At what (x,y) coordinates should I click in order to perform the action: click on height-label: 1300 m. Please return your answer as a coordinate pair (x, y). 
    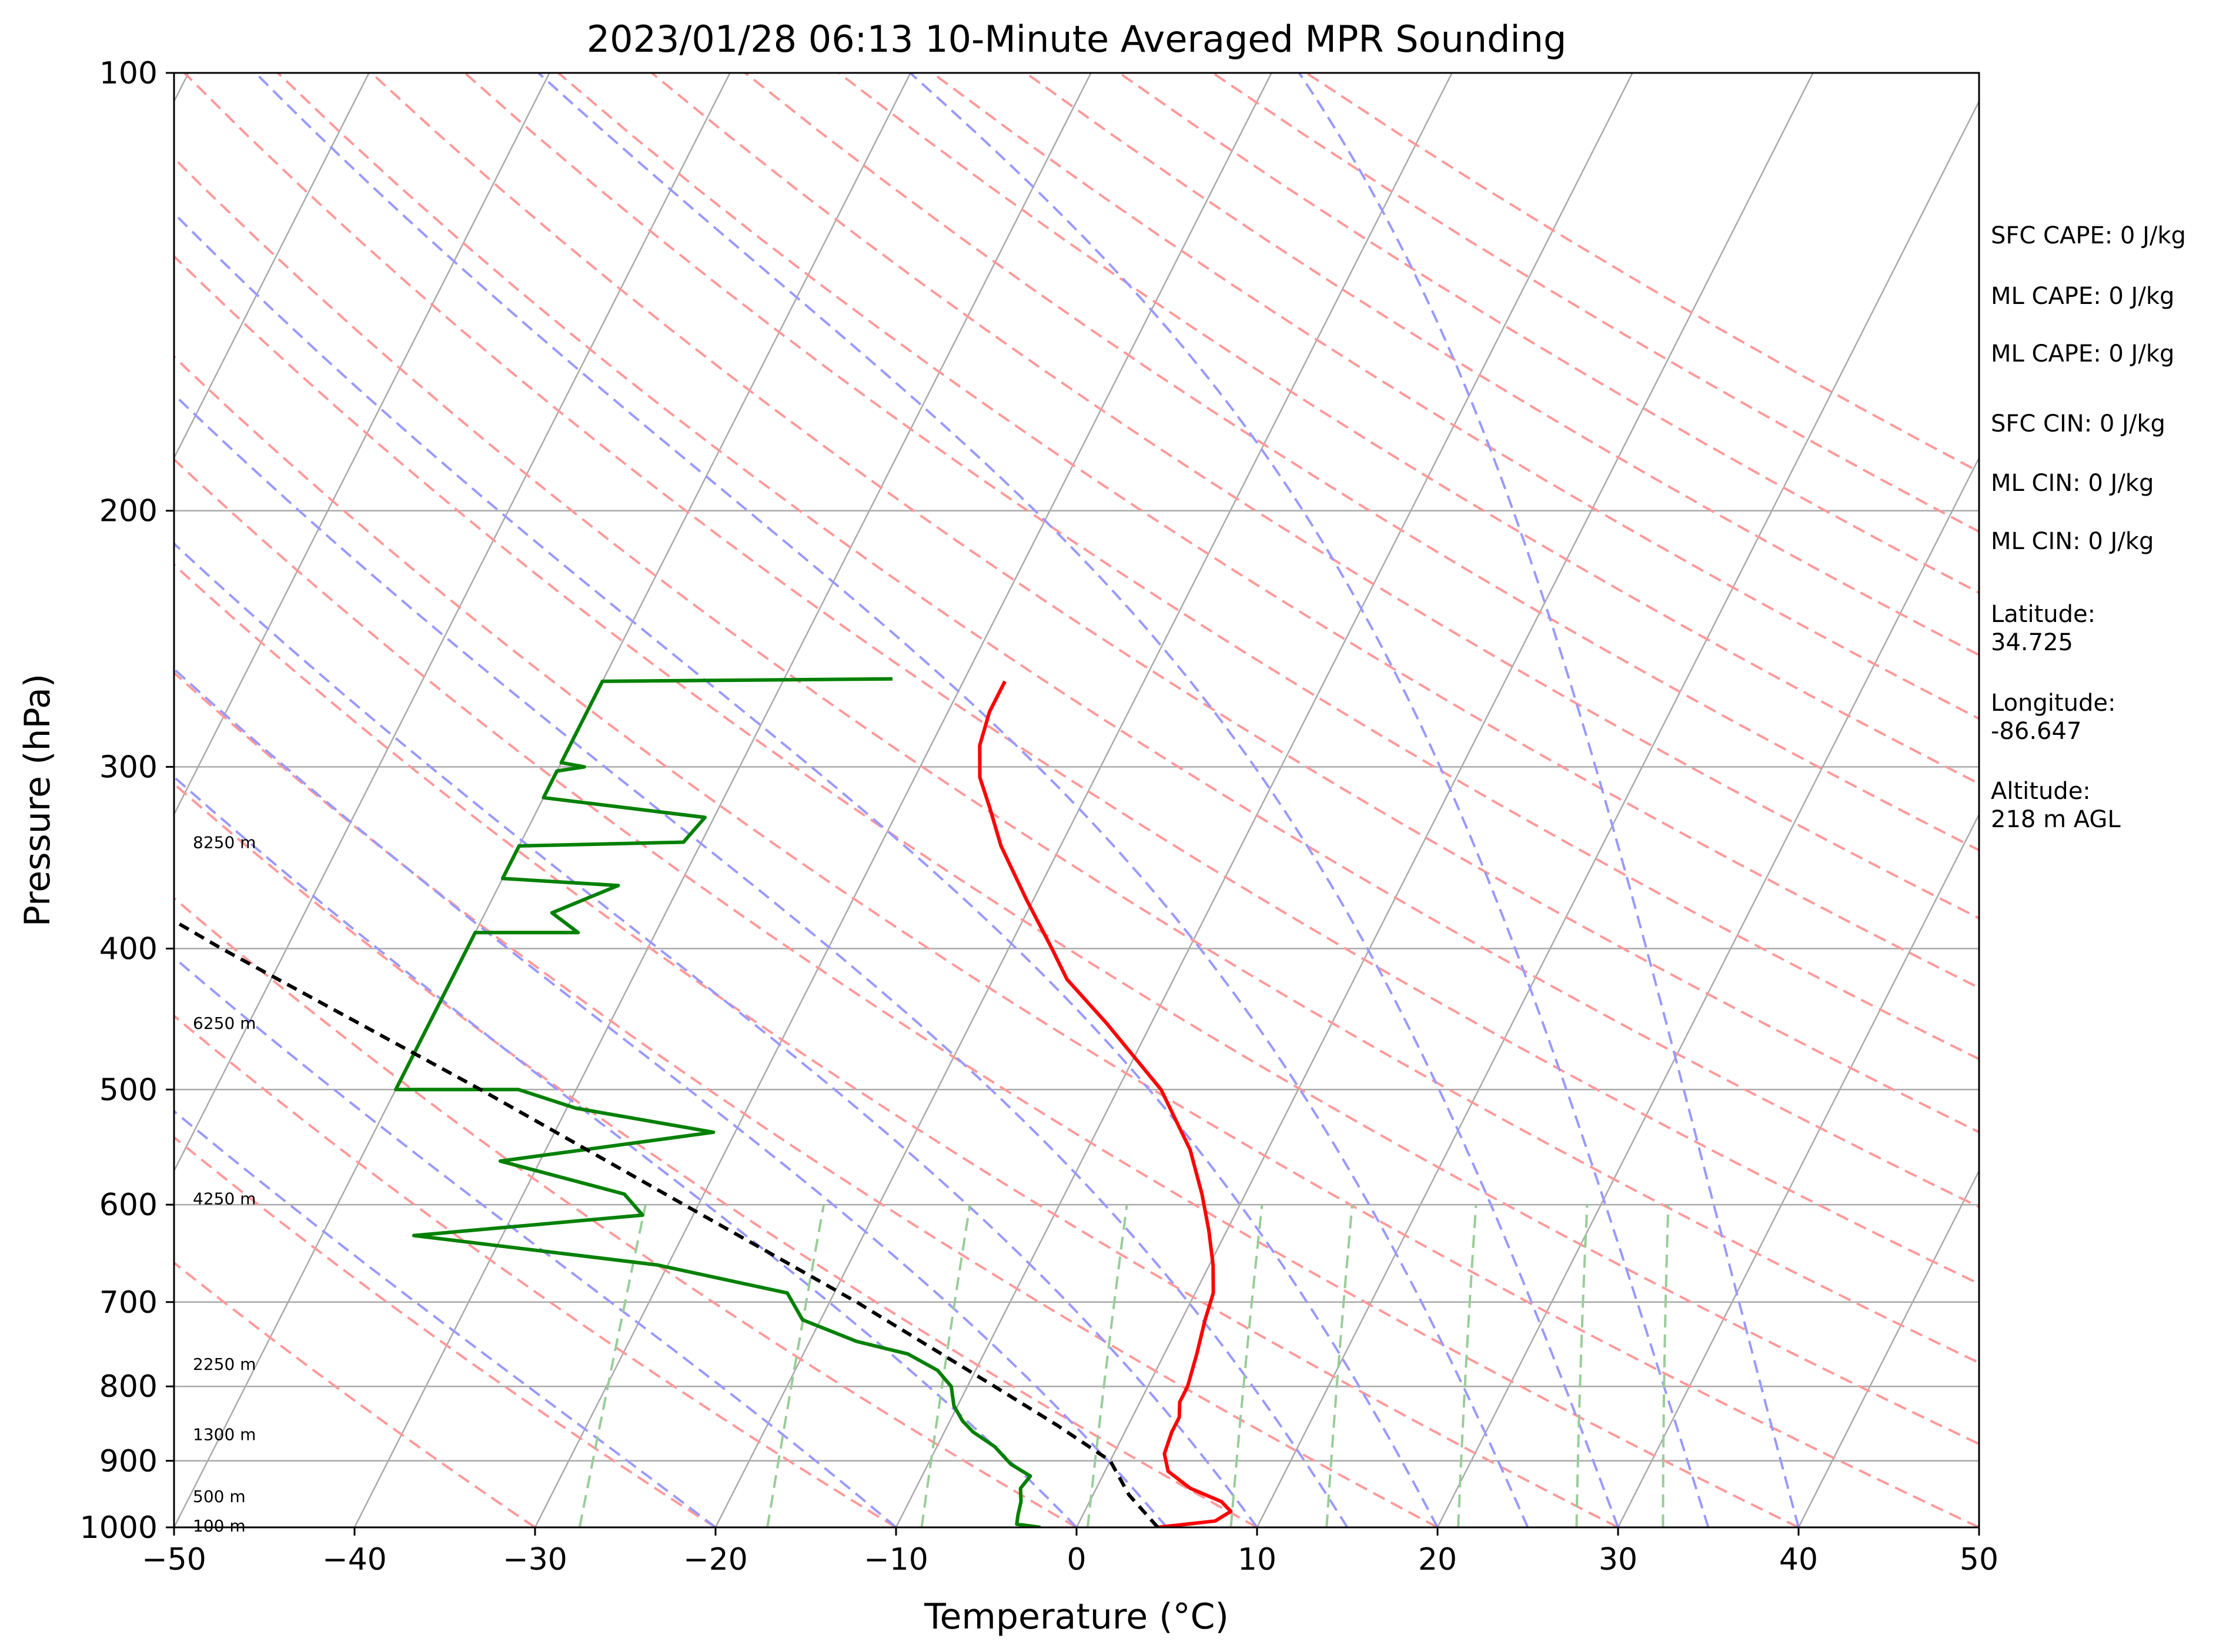
    Looking at the image, I should click on (224, 1434).